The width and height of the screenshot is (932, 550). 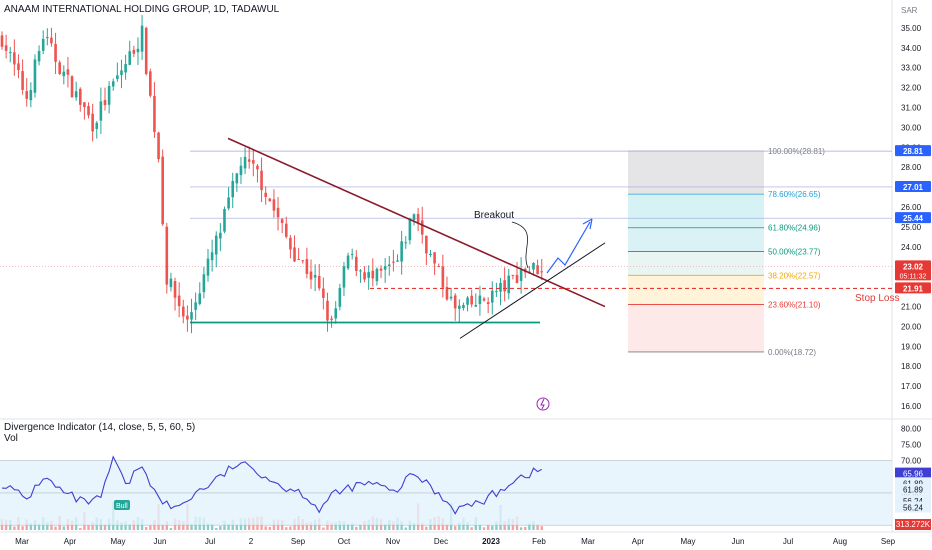 I want to click on time-tick-label: Dec, so click(x=441, y=541).